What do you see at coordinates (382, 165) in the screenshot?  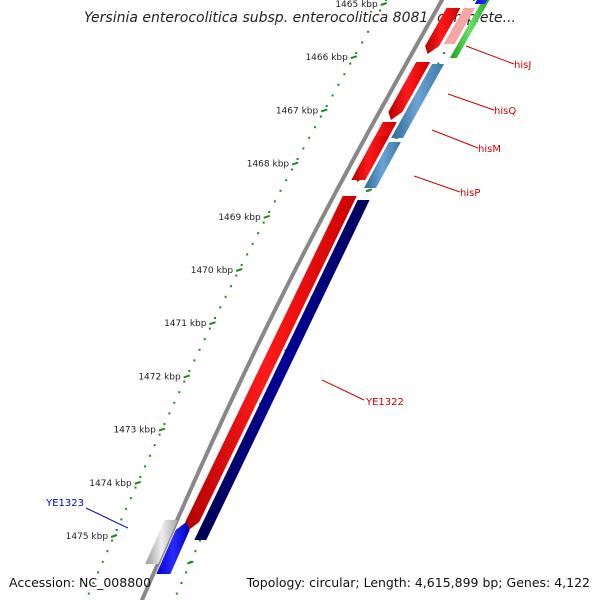 I see `feature-steelblue-hisM` at bounding box center [382, 165].